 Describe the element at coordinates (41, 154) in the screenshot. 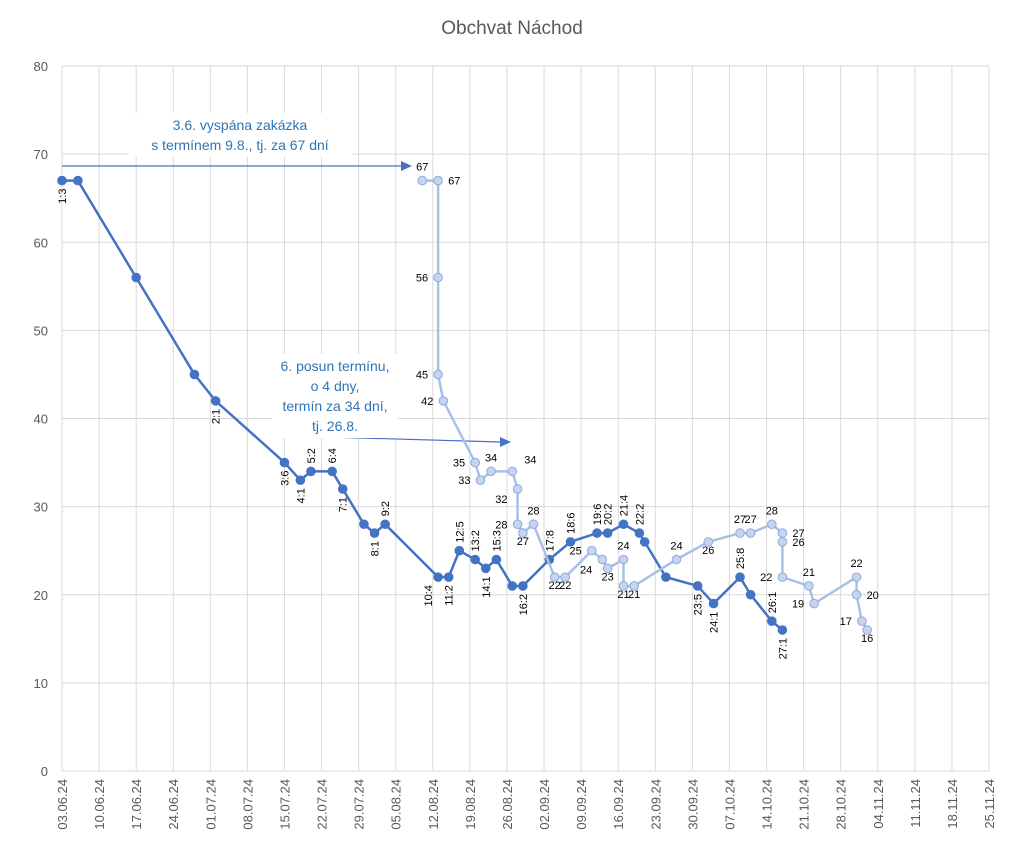

I see `y-tick-label: 70` at that location.